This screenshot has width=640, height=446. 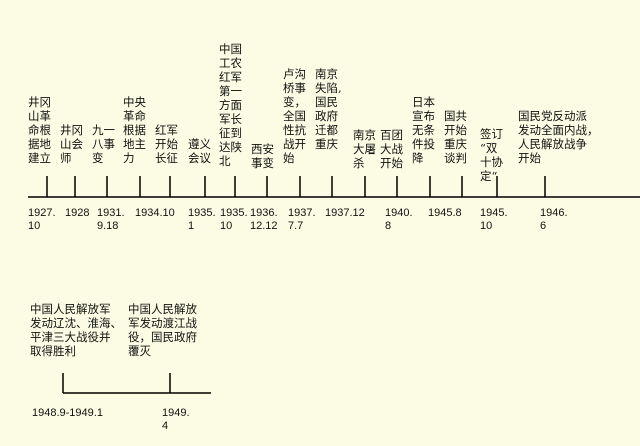 What do you see at coordinates (225, 161) in the screenshot?
I see `label-line: 北` at bounding box center [225, 161].